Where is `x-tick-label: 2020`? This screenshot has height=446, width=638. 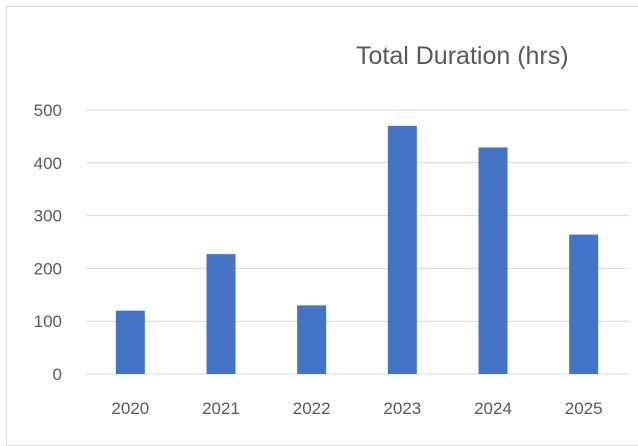
x-tick-label: 2020 is located at coordinates (130, 408).